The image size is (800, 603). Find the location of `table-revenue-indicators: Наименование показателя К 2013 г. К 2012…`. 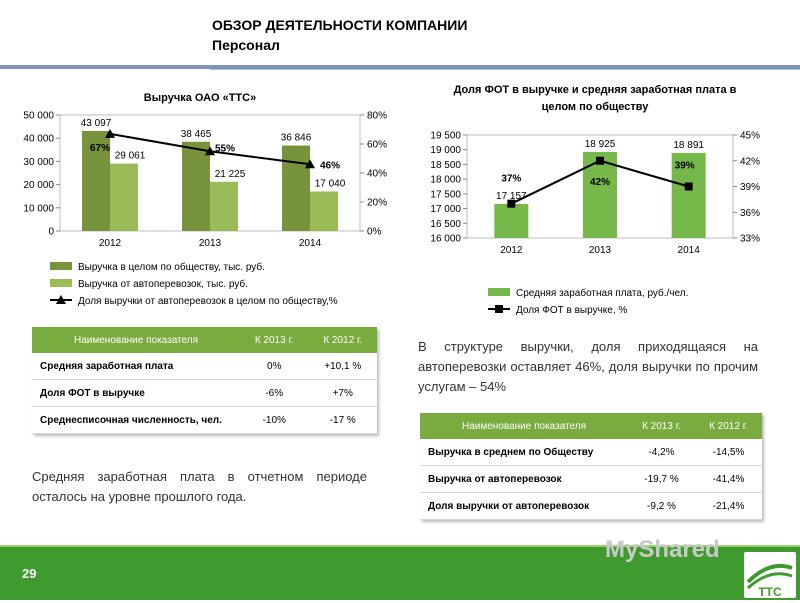

table-revenue-indicators: Наименование показателя К 2013 г. К 2012… is located at coordinates (591, 466).